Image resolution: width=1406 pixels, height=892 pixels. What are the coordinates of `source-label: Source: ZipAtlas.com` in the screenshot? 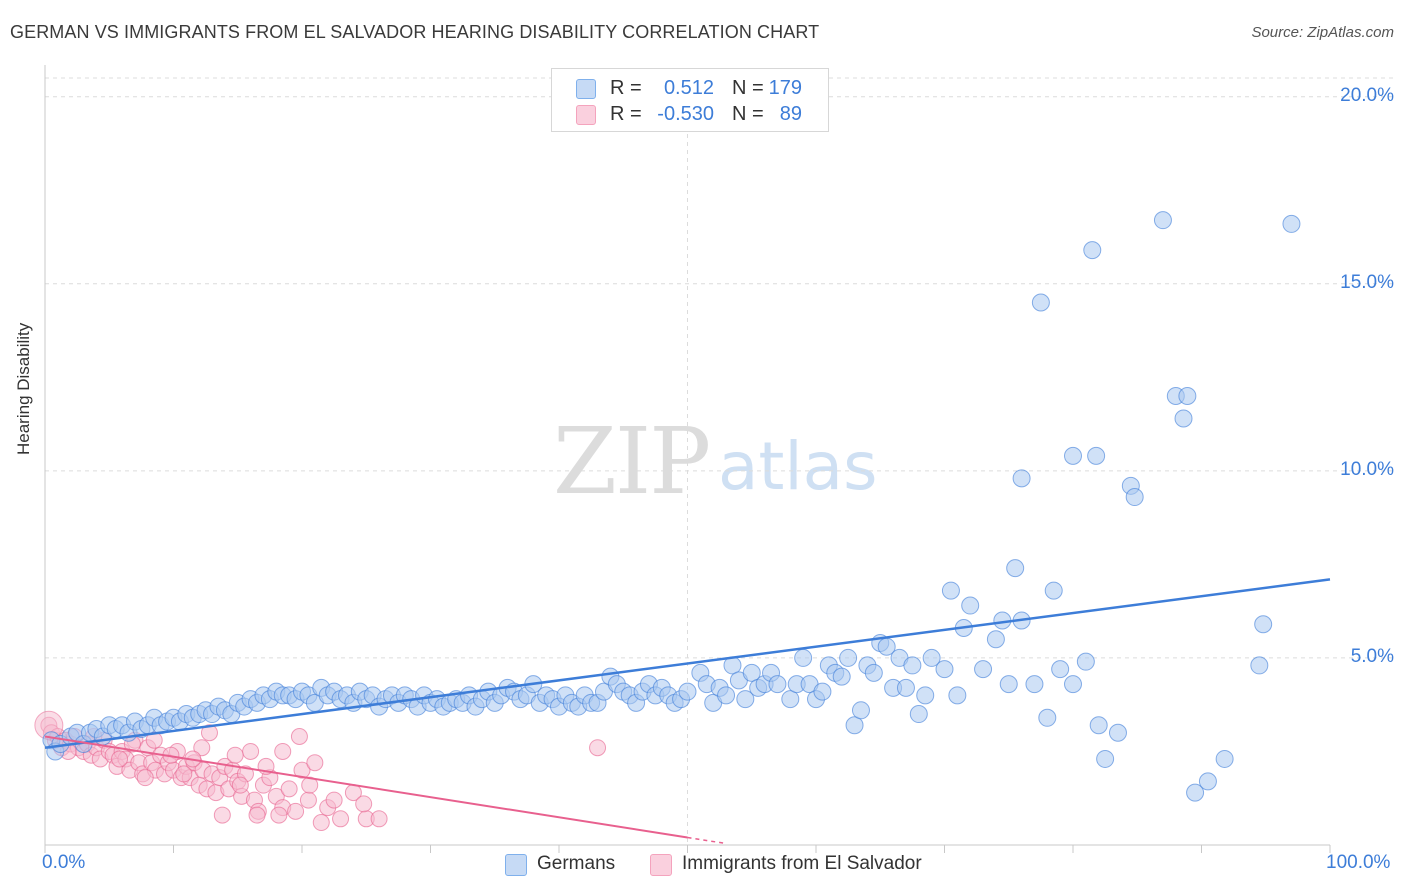 It's located at (1322, 32).